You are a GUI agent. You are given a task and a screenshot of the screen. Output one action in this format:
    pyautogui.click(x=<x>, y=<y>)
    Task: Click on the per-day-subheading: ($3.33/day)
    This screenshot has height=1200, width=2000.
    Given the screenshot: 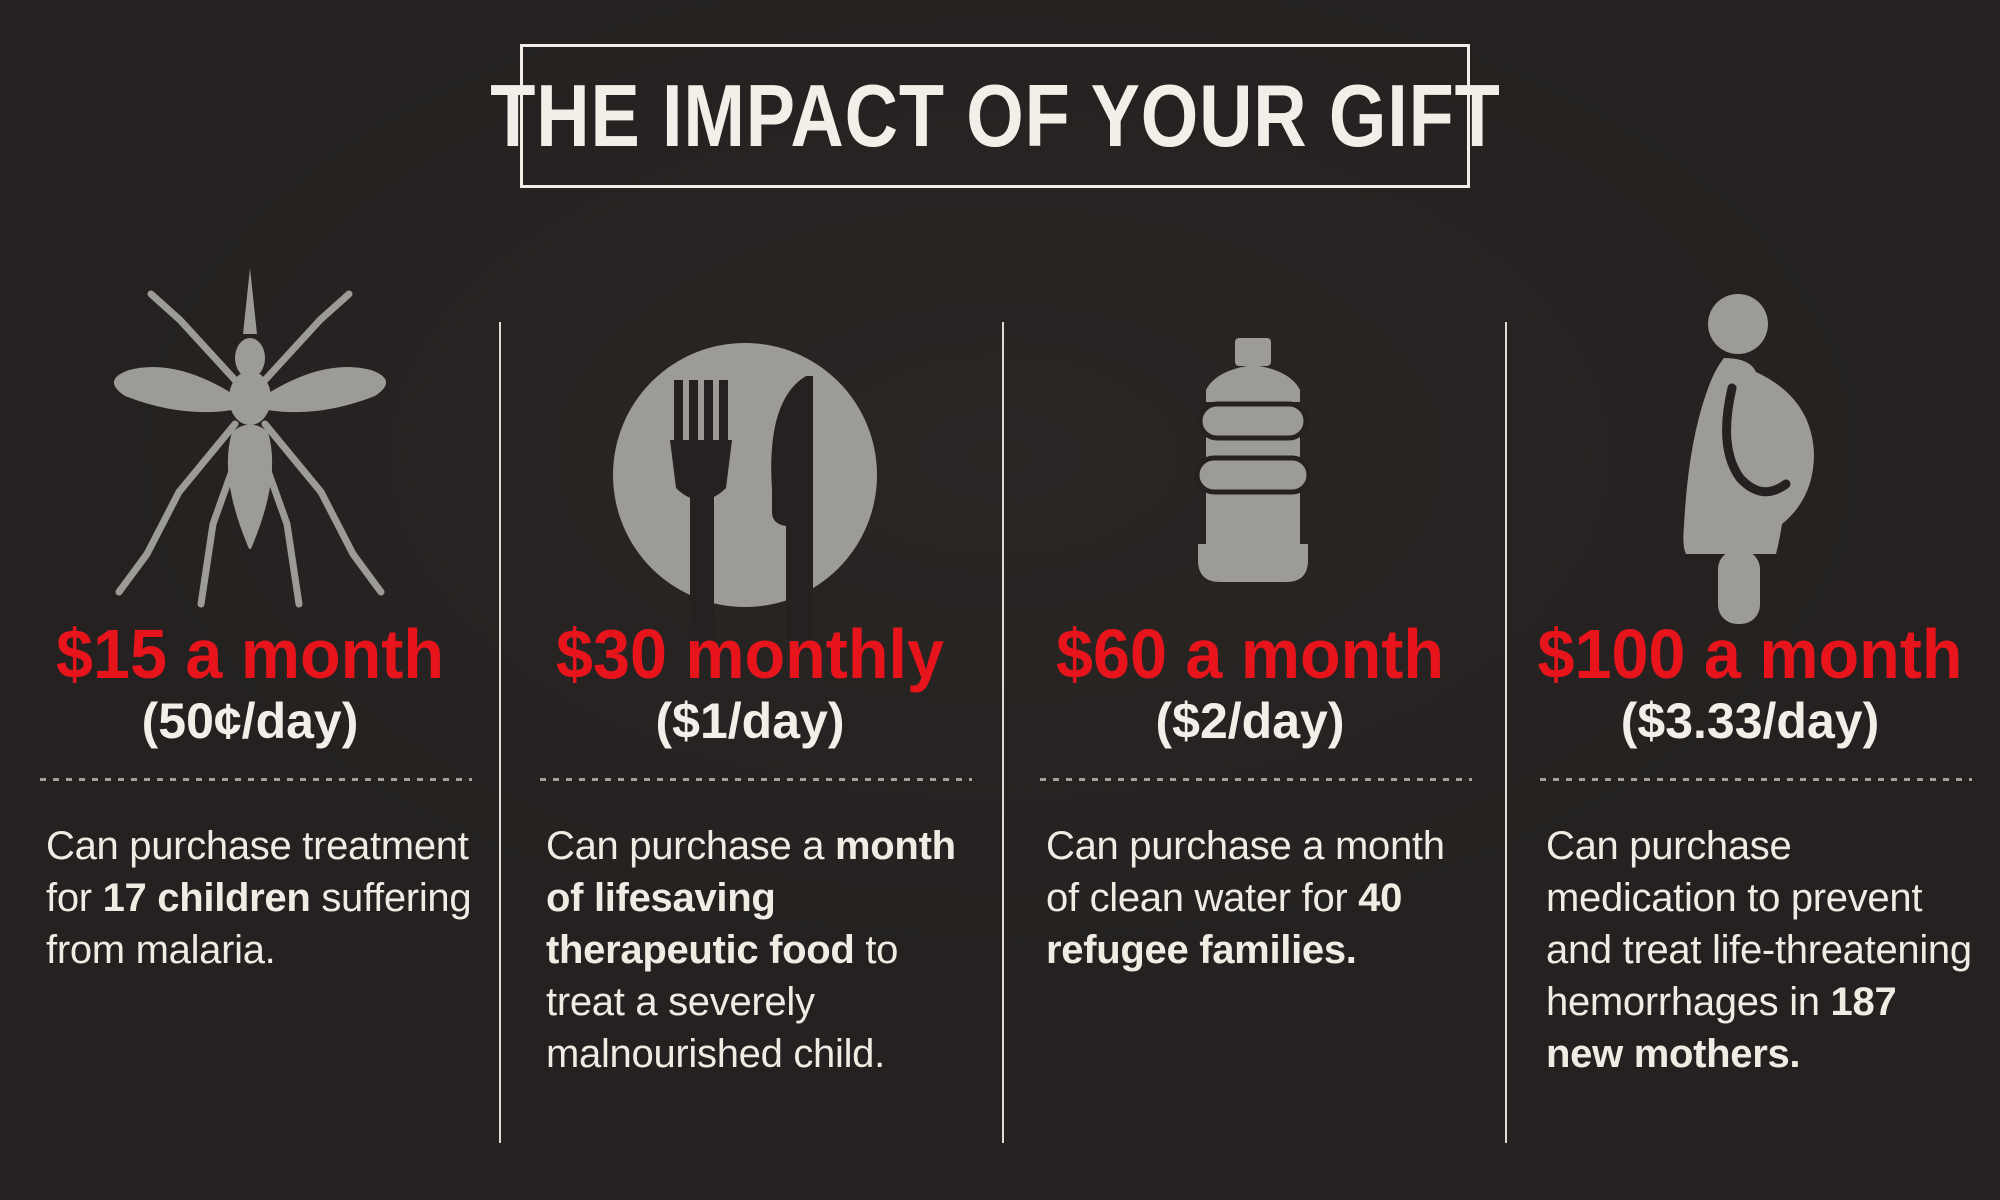 What is the action you would take?
    pyautogui.click(x=1750, y=721)
    